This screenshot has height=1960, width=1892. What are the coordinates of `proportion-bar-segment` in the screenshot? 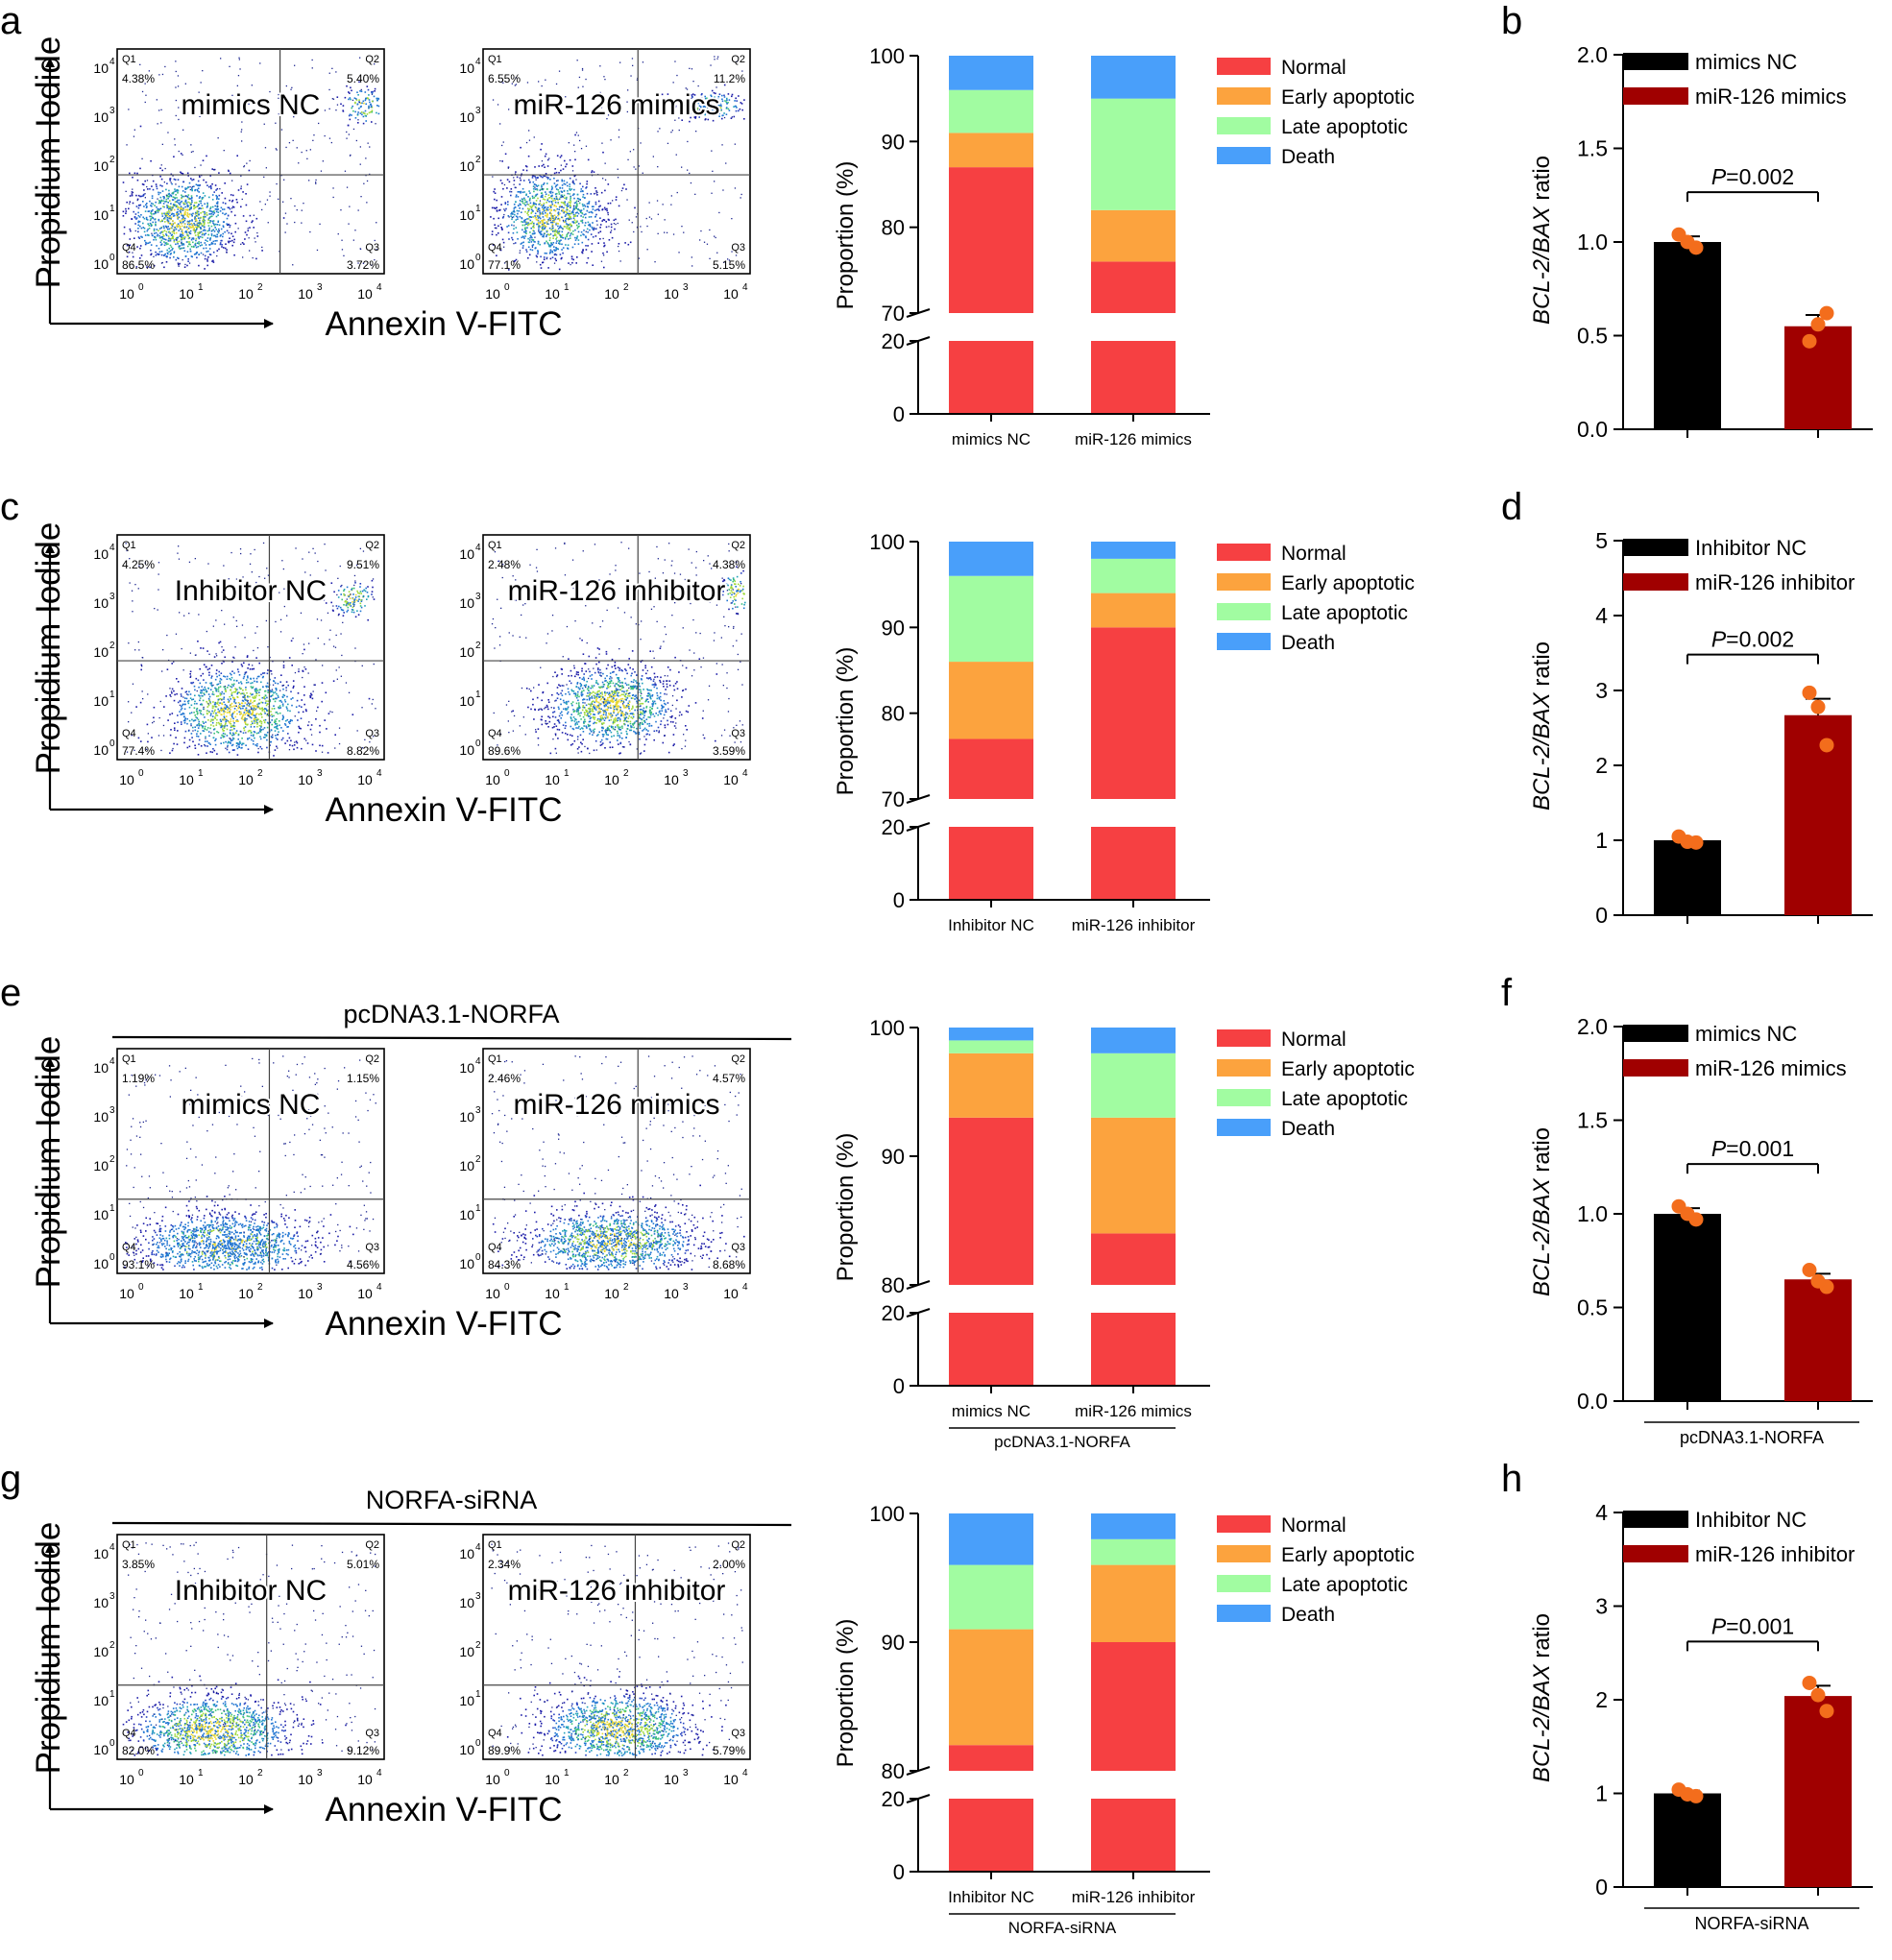 It's located at (1133, 154).